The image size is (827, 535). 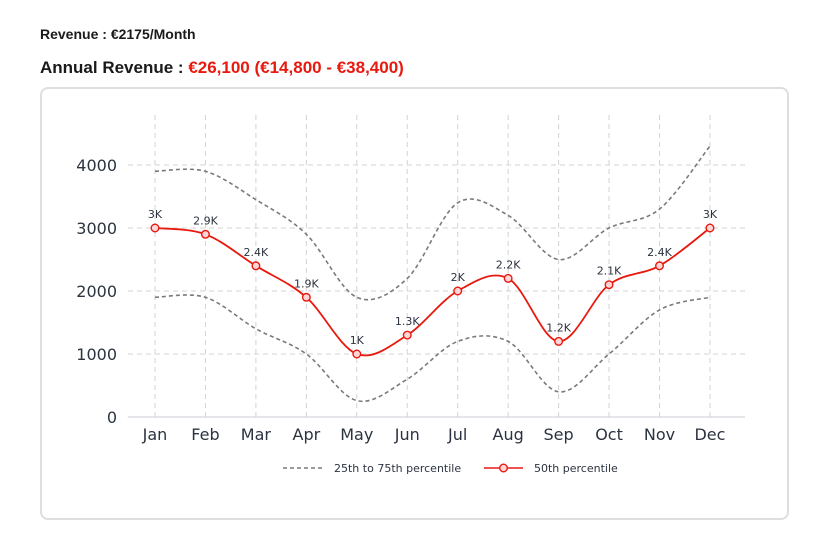 What do you see at coordinates (576, 468) in the screenshot?
I see `legend-label: 50th percentile` at bounding box center [576, 468].